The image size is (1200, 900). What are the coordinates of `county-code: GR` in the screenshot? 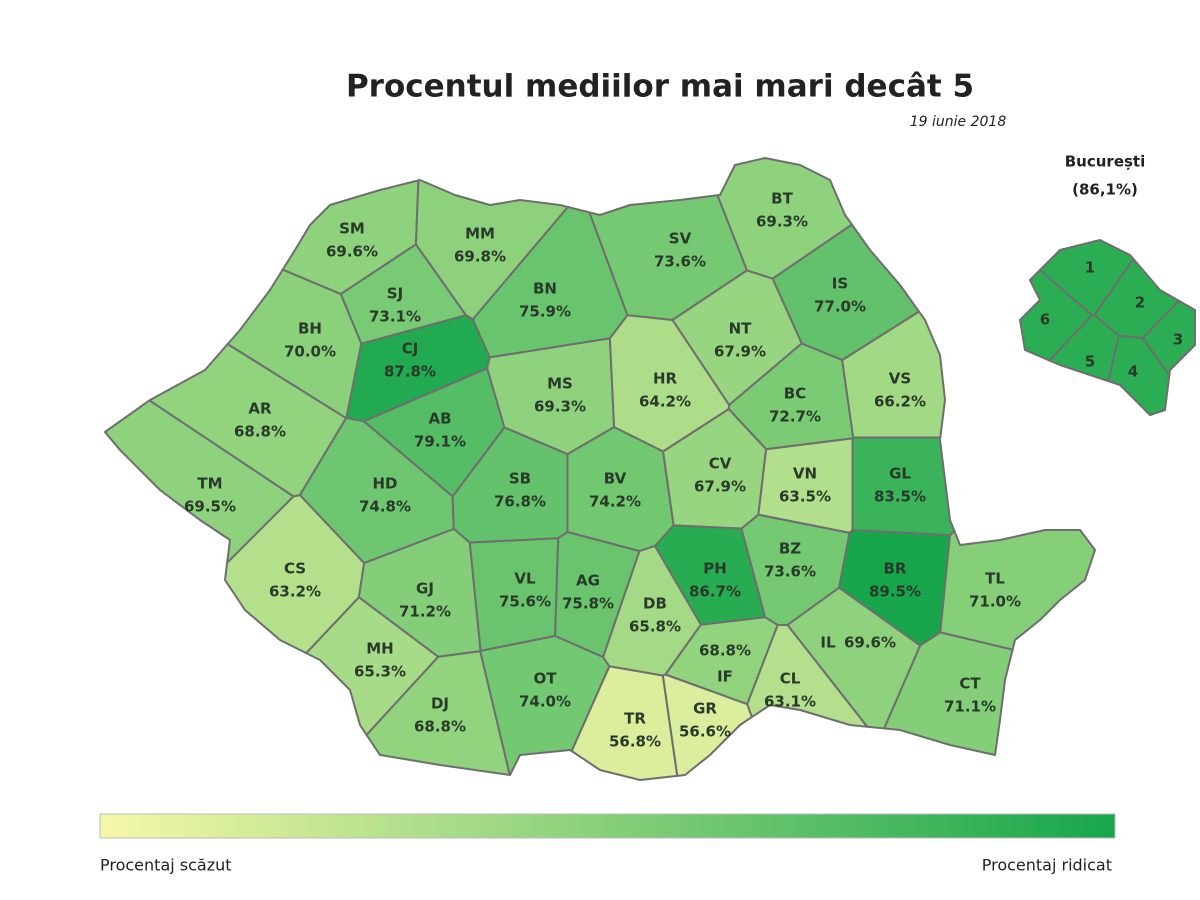 It's located at (705, 709).